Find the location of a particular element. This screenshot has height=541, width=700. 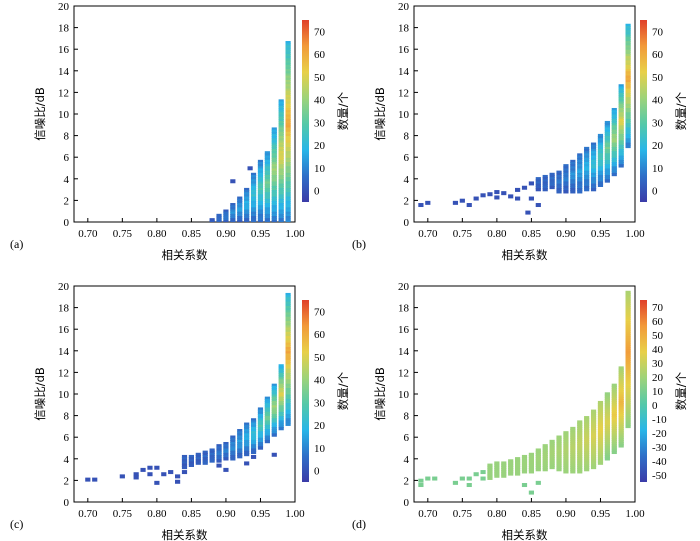

x-axis-title: 相关系数 is located at coordinates (185, 255).